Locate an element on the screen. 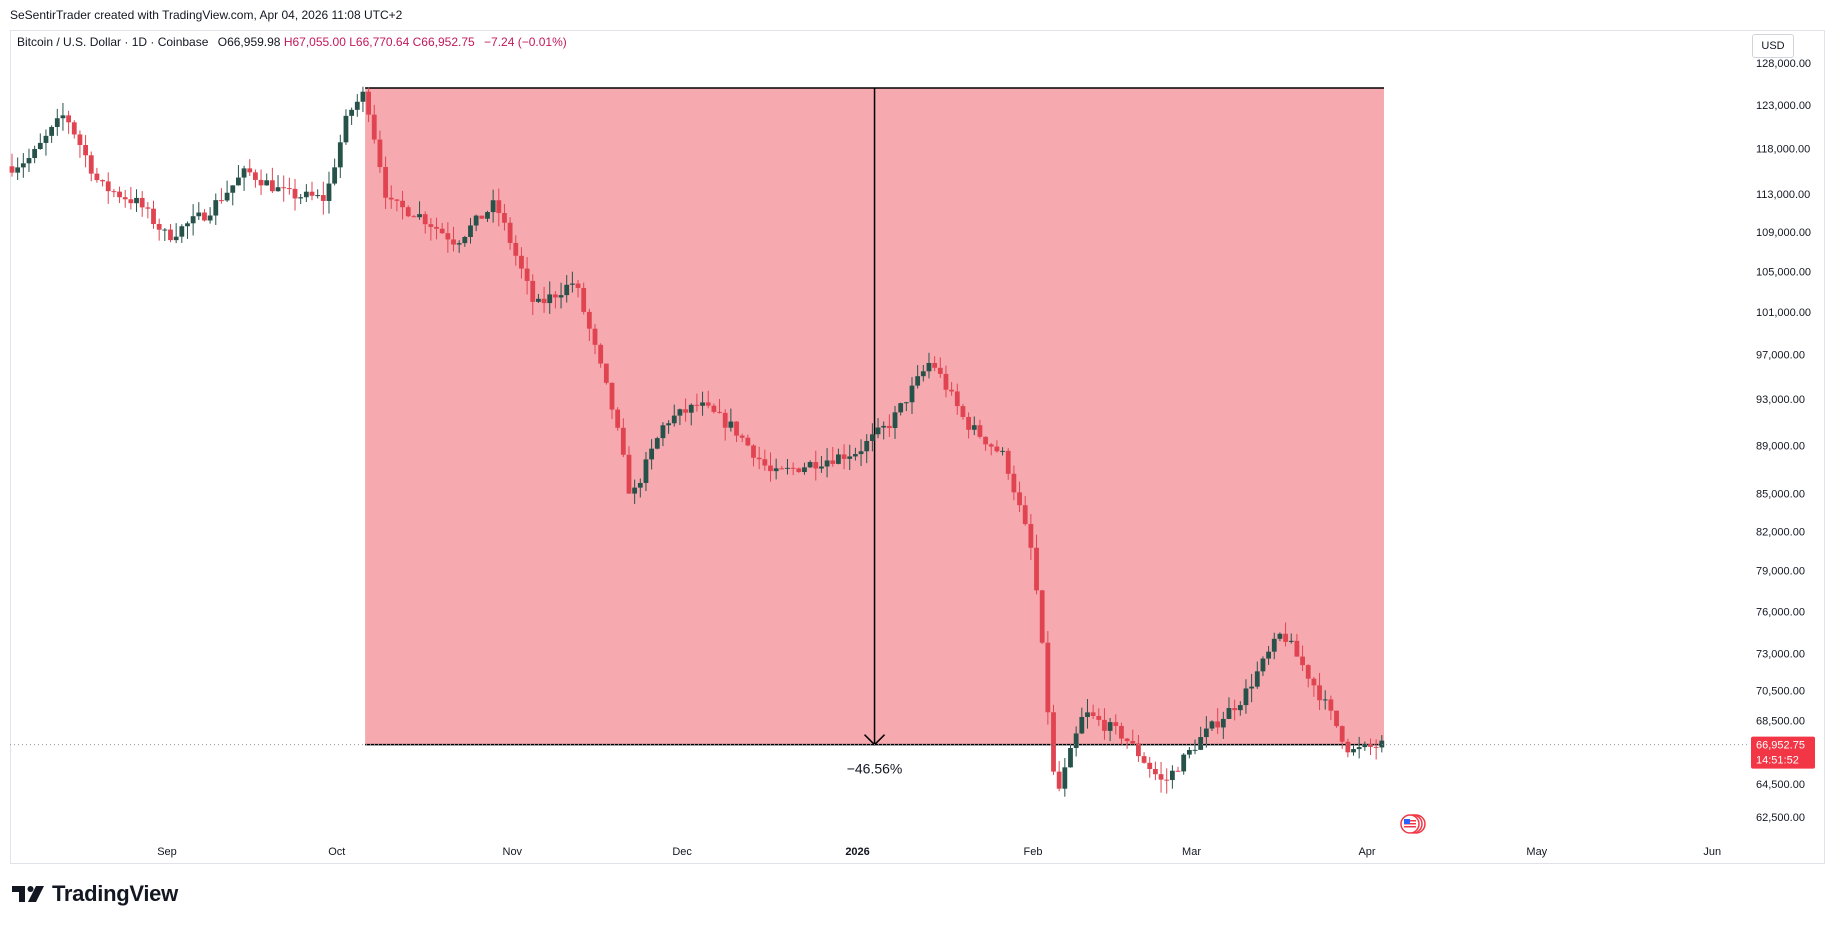  brand-name: TradingView is located at coordinates (115, 893).